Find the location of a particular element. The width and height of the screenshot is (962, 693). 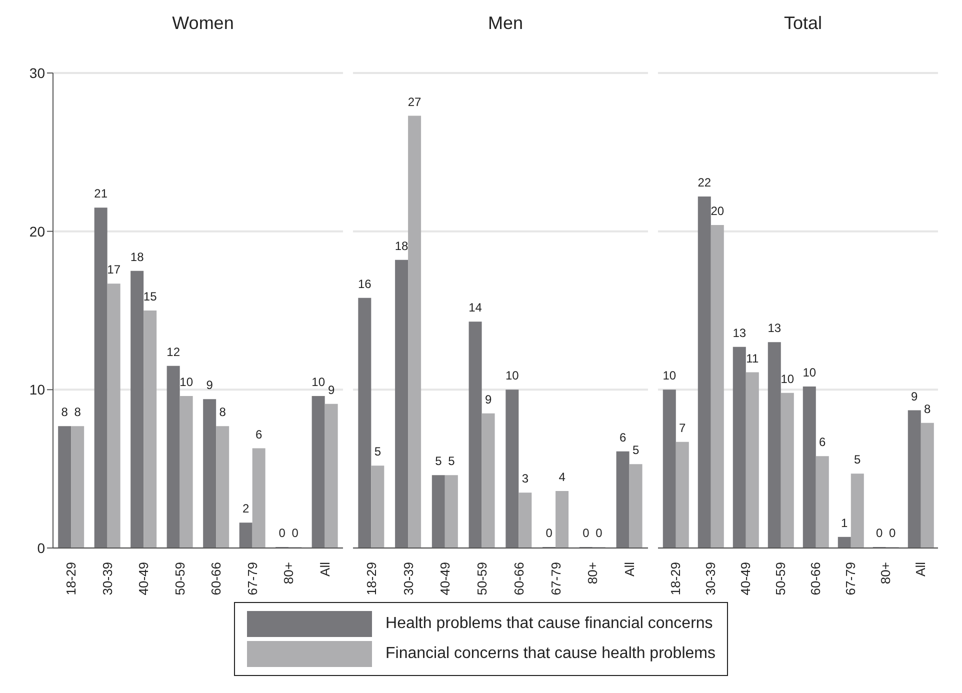

data-label: 2 is located at coordinates (246, 509).